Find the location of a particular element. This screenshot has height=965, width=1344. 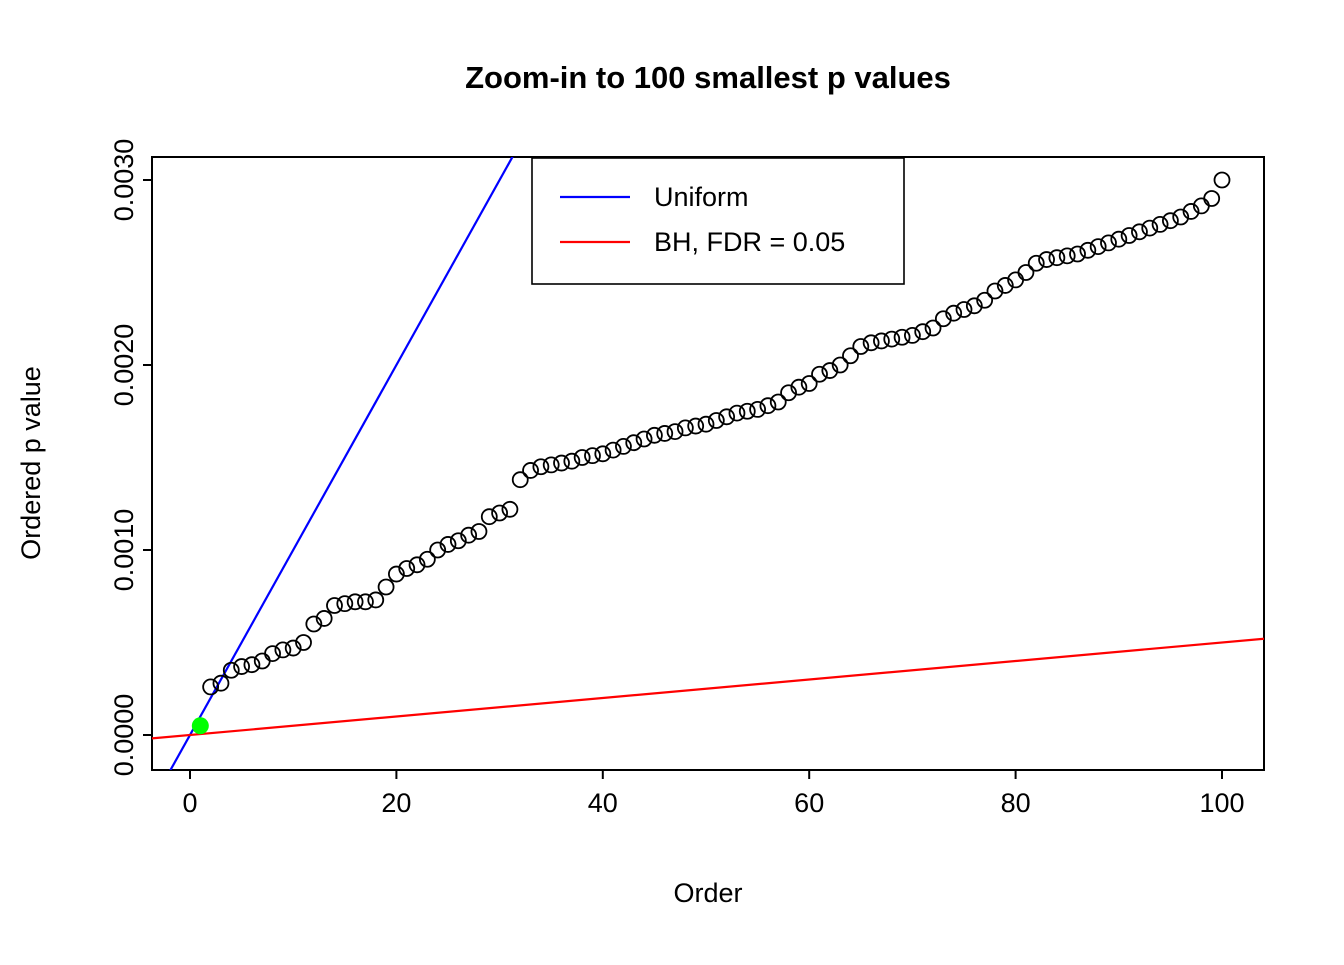

y-axis-ticks: 0.0000 0.0010 0.0020 0.0030 is located at coordinates (130, 458).